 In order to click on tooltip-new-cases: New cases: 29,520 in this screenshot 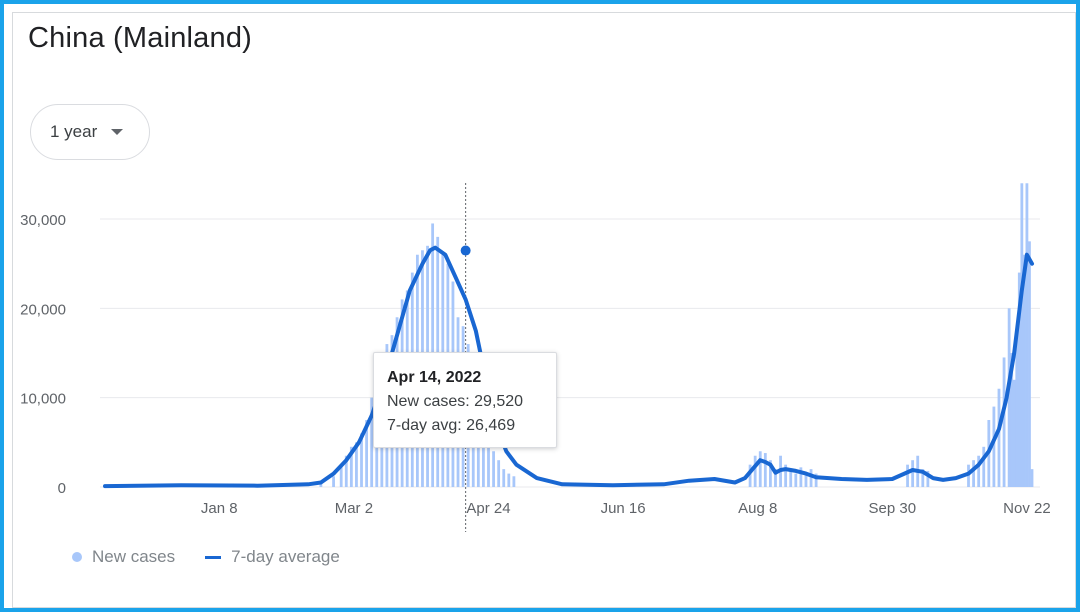, I will do `click(455, 401)`.